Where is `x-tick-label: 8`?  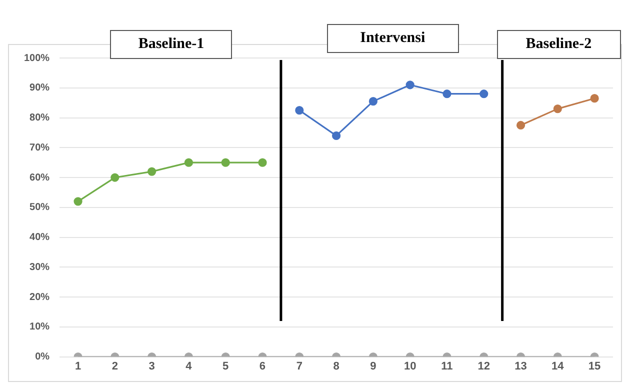 x-tick-label: 8 is located at coordinates (336, 366).